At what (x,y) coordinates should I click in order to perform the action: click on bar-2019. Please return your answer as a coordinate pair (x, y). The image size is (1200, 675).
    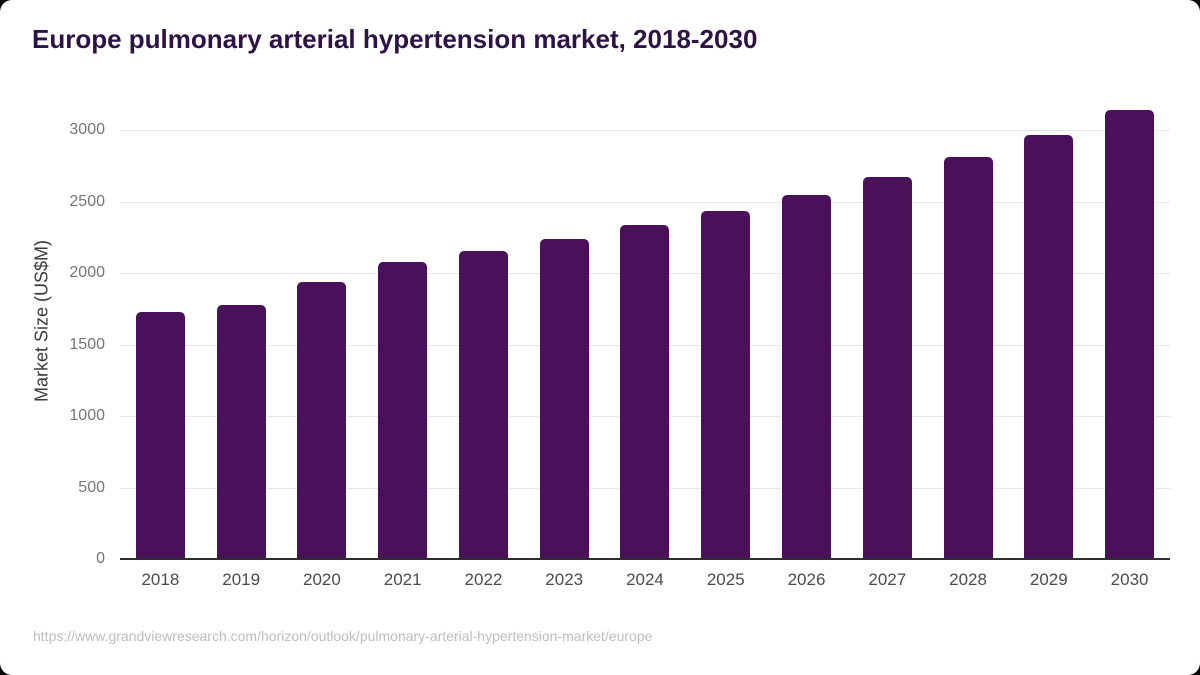
    Looking at the image, I should click on (241, 431).